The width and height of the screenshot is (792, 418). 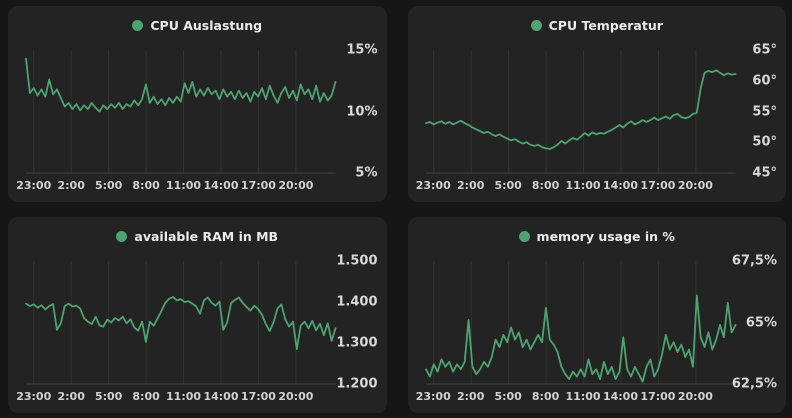 I want to click on y-tick-label: 50°, so click(x=764, y=142).